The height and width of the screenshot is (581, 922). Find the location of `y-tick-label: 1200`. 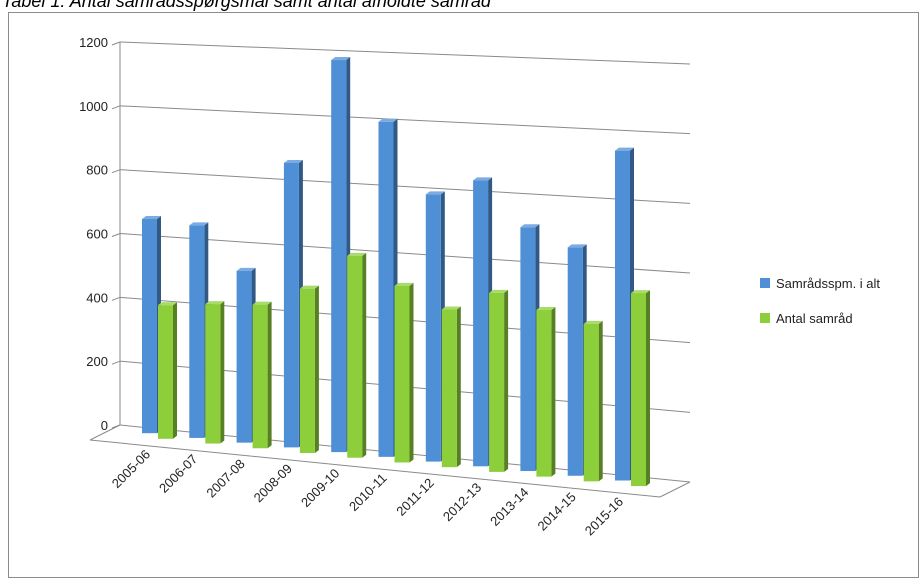

y-tick-label: 1200 is located at coordinates (93, 42).